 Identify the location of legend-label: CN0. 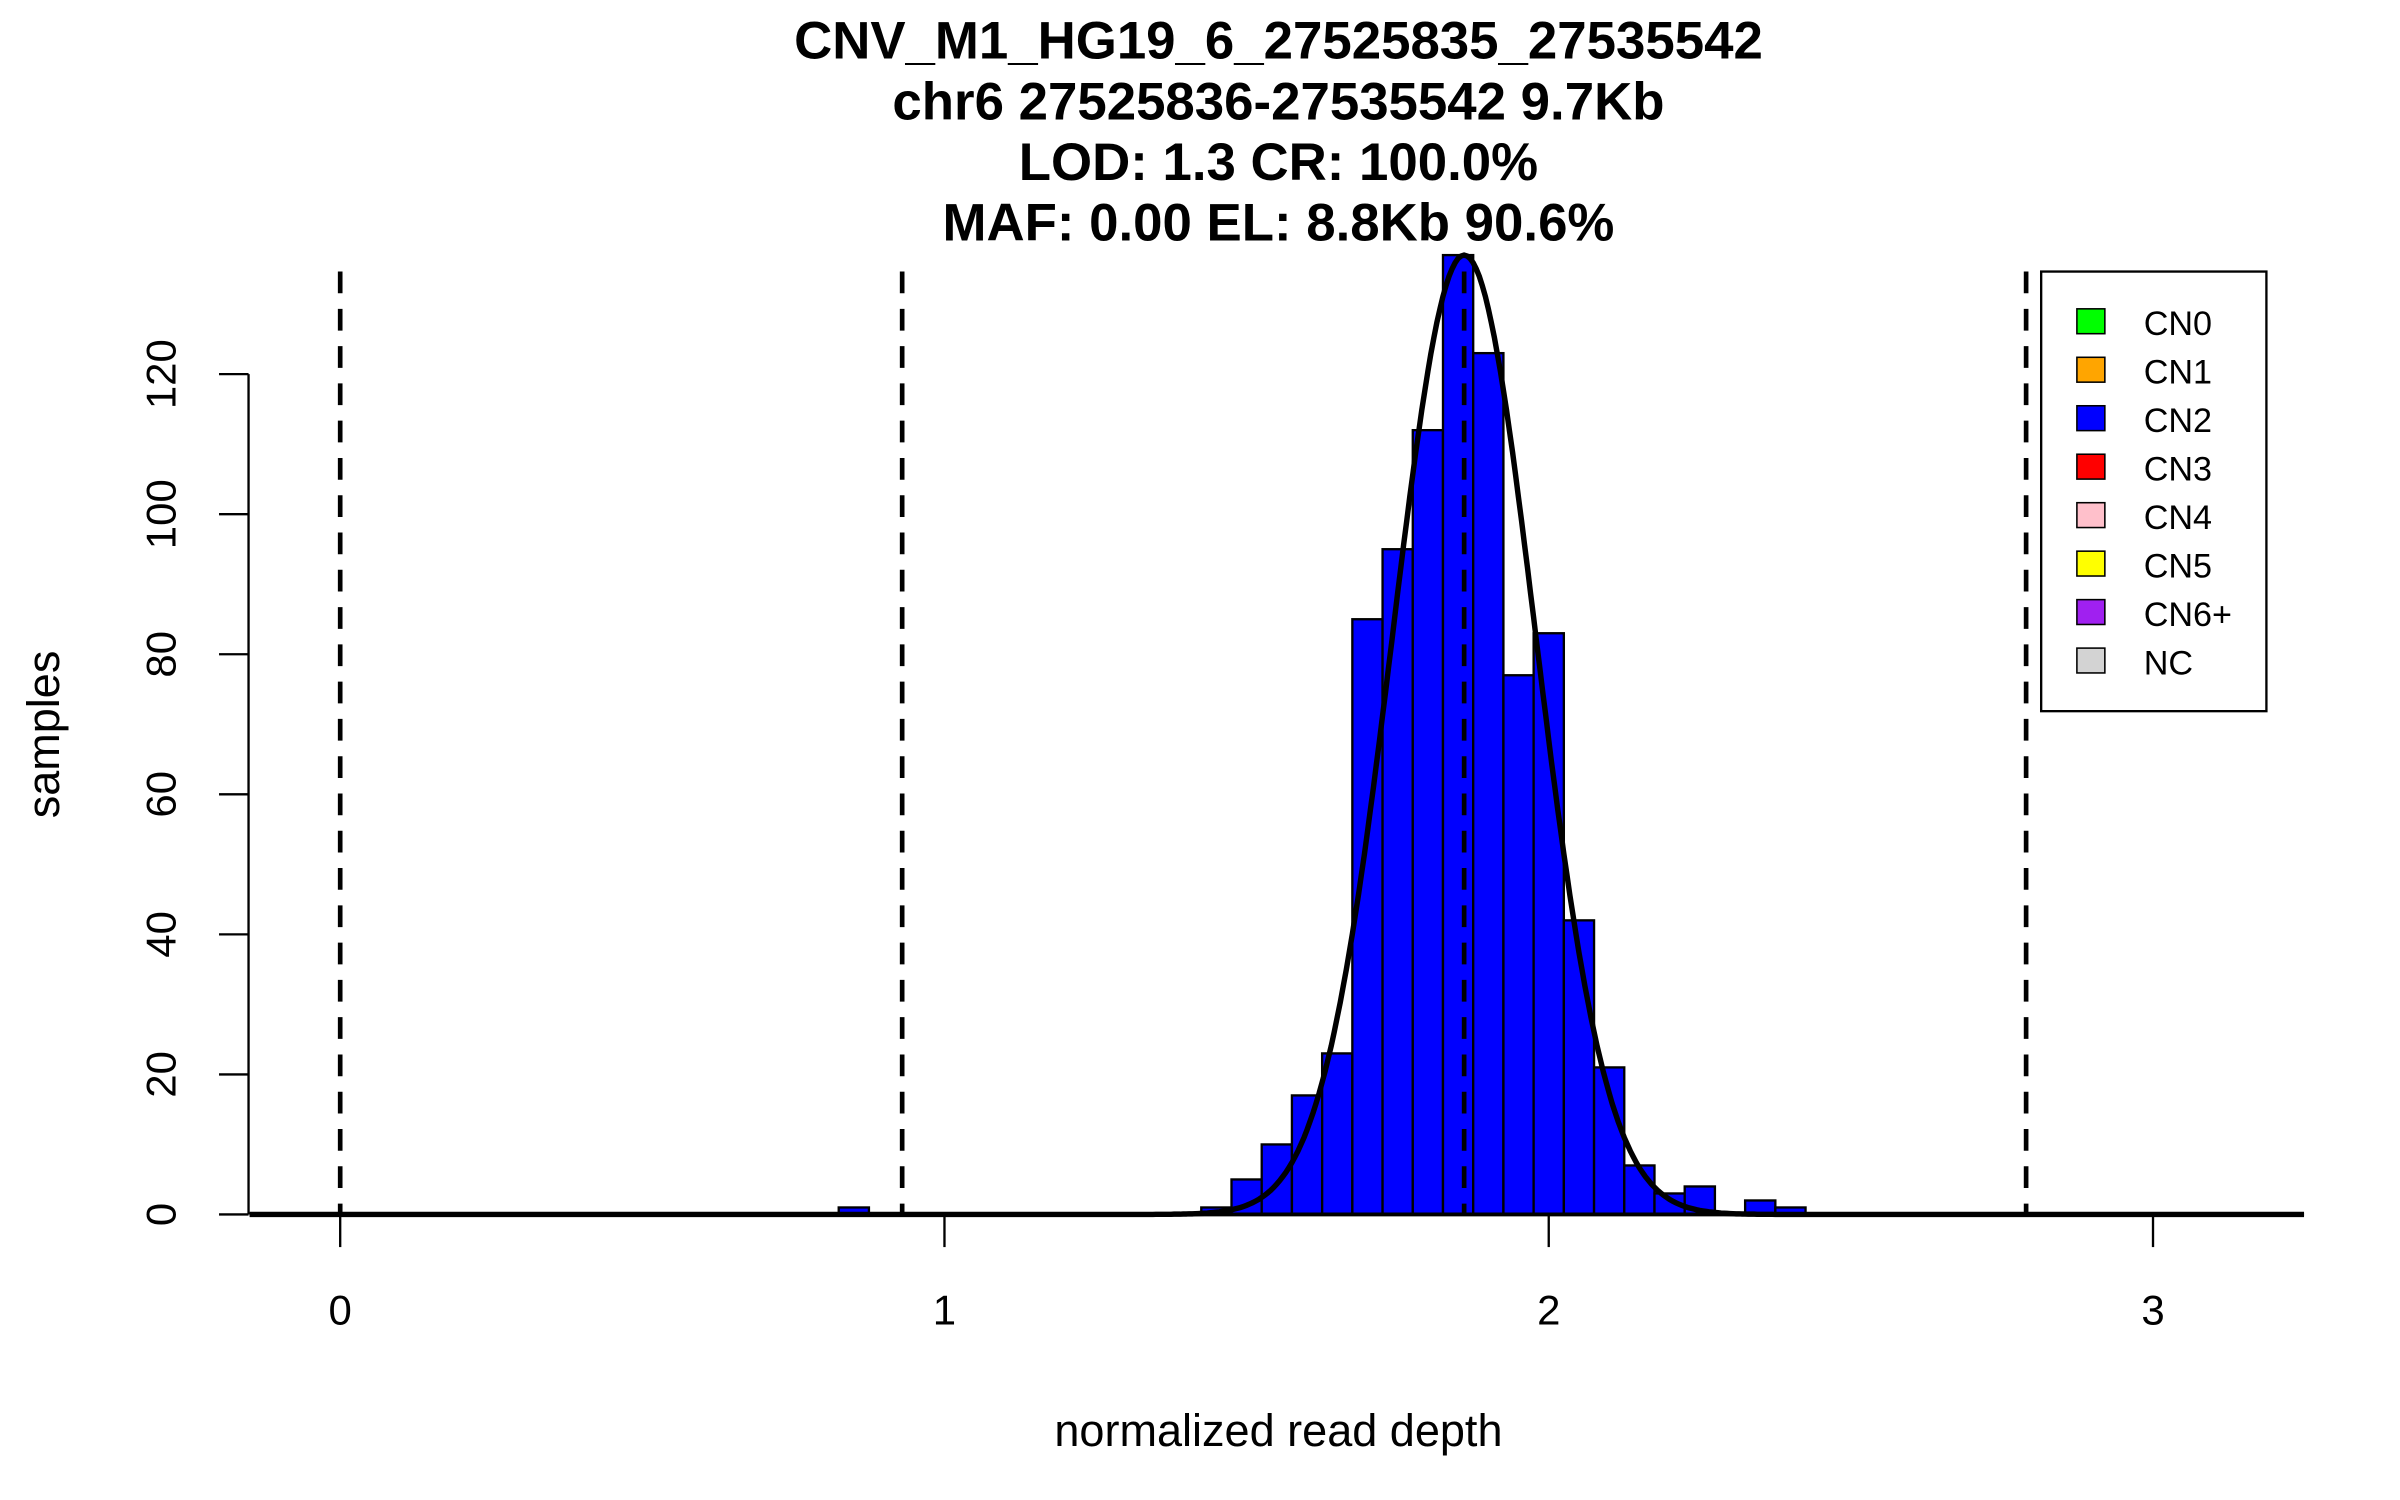
(2178, 324).